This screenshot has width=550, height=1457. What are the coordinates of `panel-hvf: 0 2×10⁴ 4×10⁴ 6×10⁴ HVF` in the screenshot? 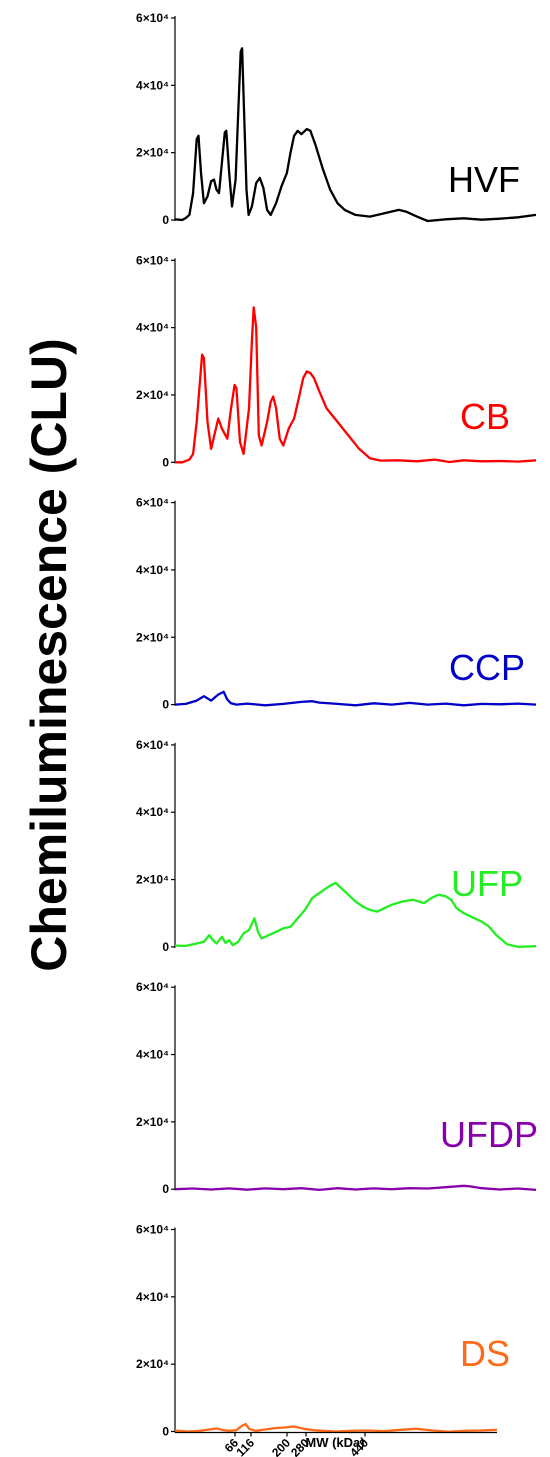 It's located at (336, 119).